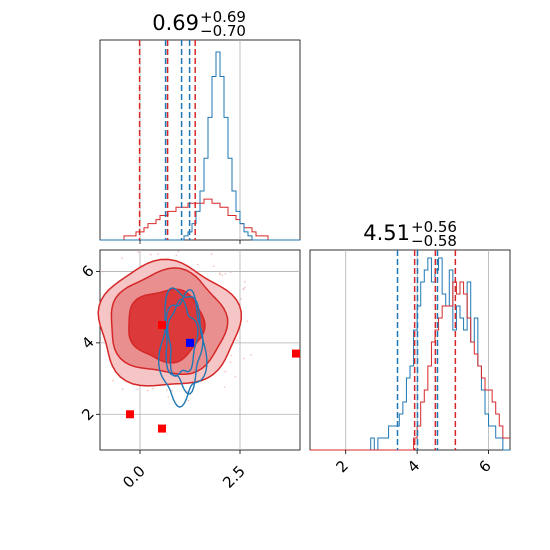 Image resolution: width=550 pixels, height=550 pixels. I want to click on title-minus: −0.70, so click(223, 31).